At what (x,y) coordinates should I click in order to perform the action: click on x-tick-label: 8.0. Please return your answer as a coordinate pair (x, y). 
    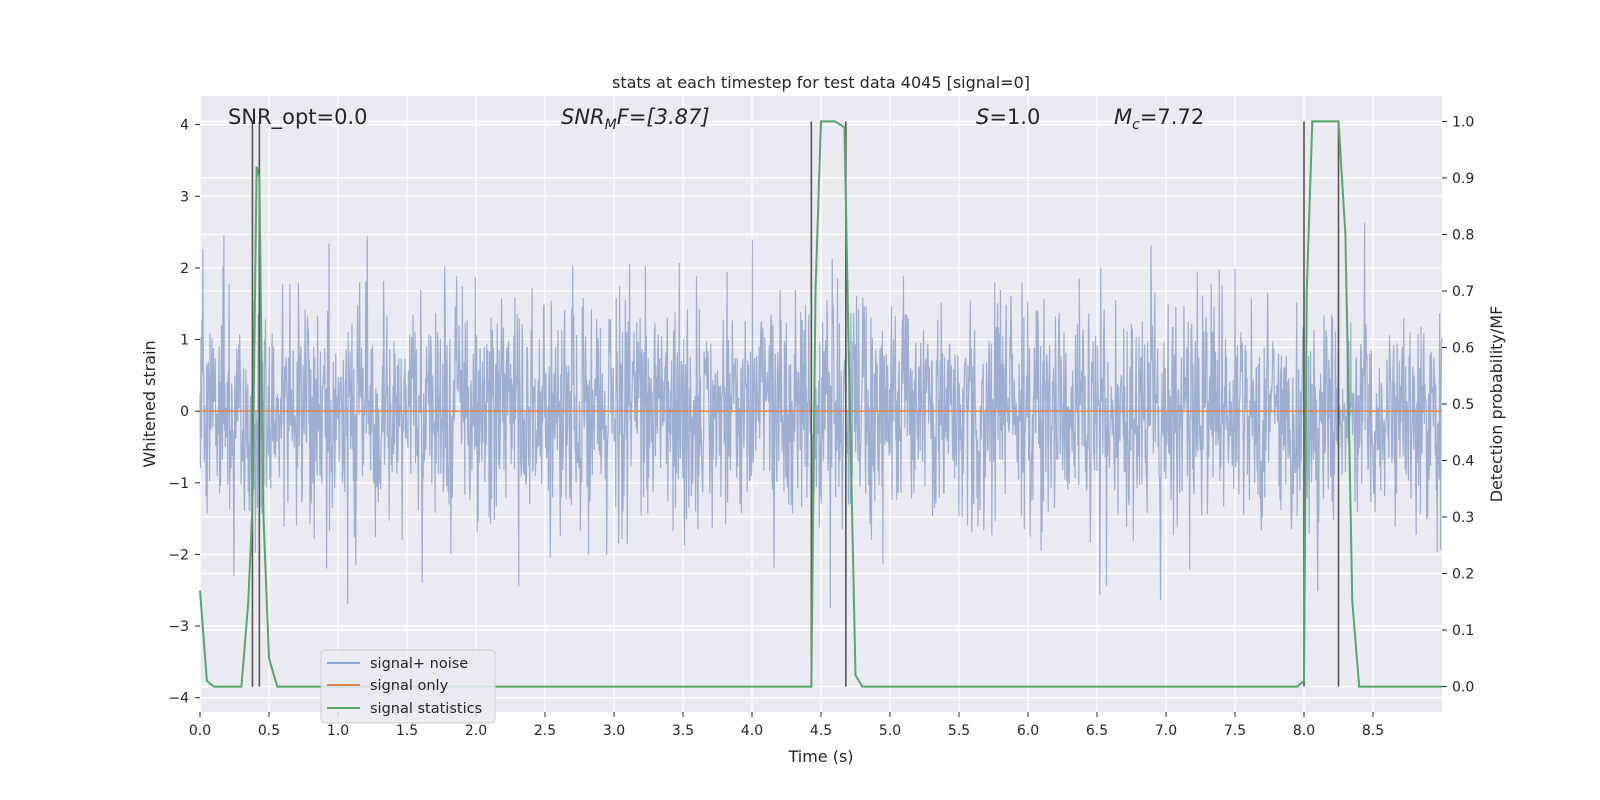
    Looking at the image, I should click on (1304, 731).